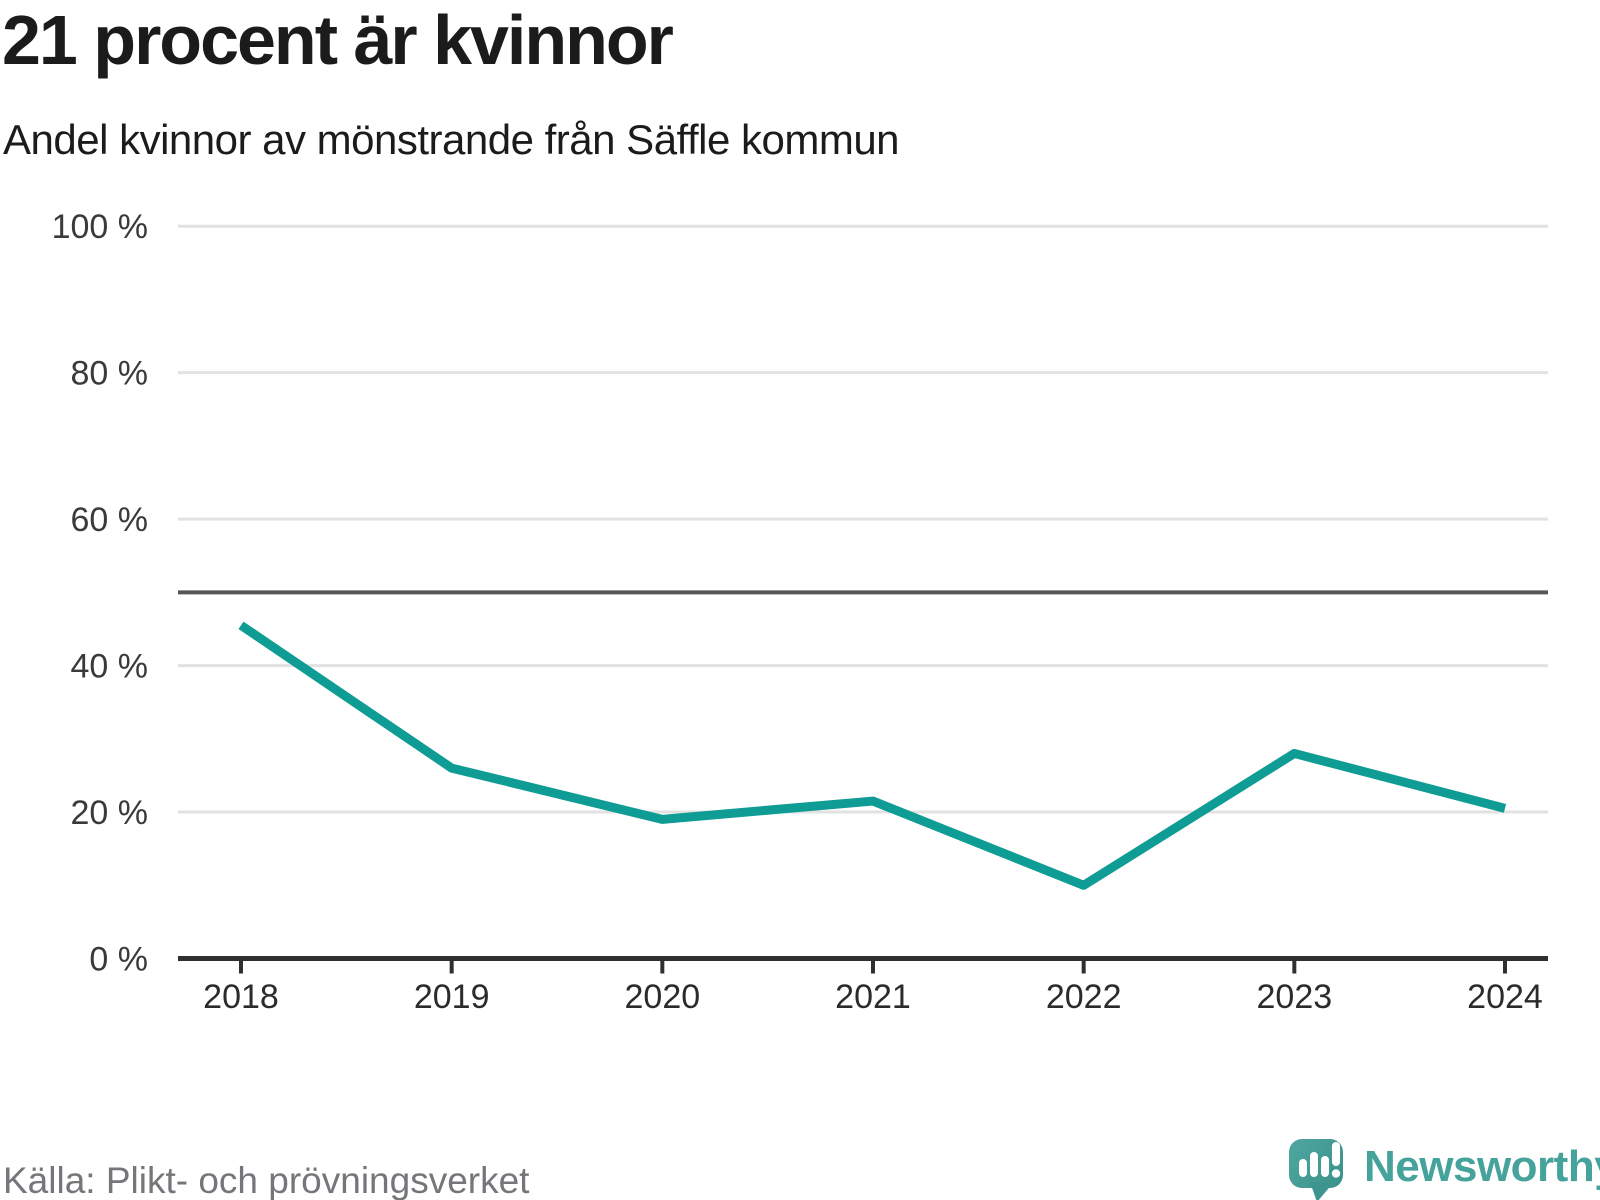 The height and width of the screenshot is (1200, 1600). What do you see at coordinates (1482, 1166) in the screenshot?
I see `brand-wordmark: Newsworthy` at bounding box center [1482, 1166].